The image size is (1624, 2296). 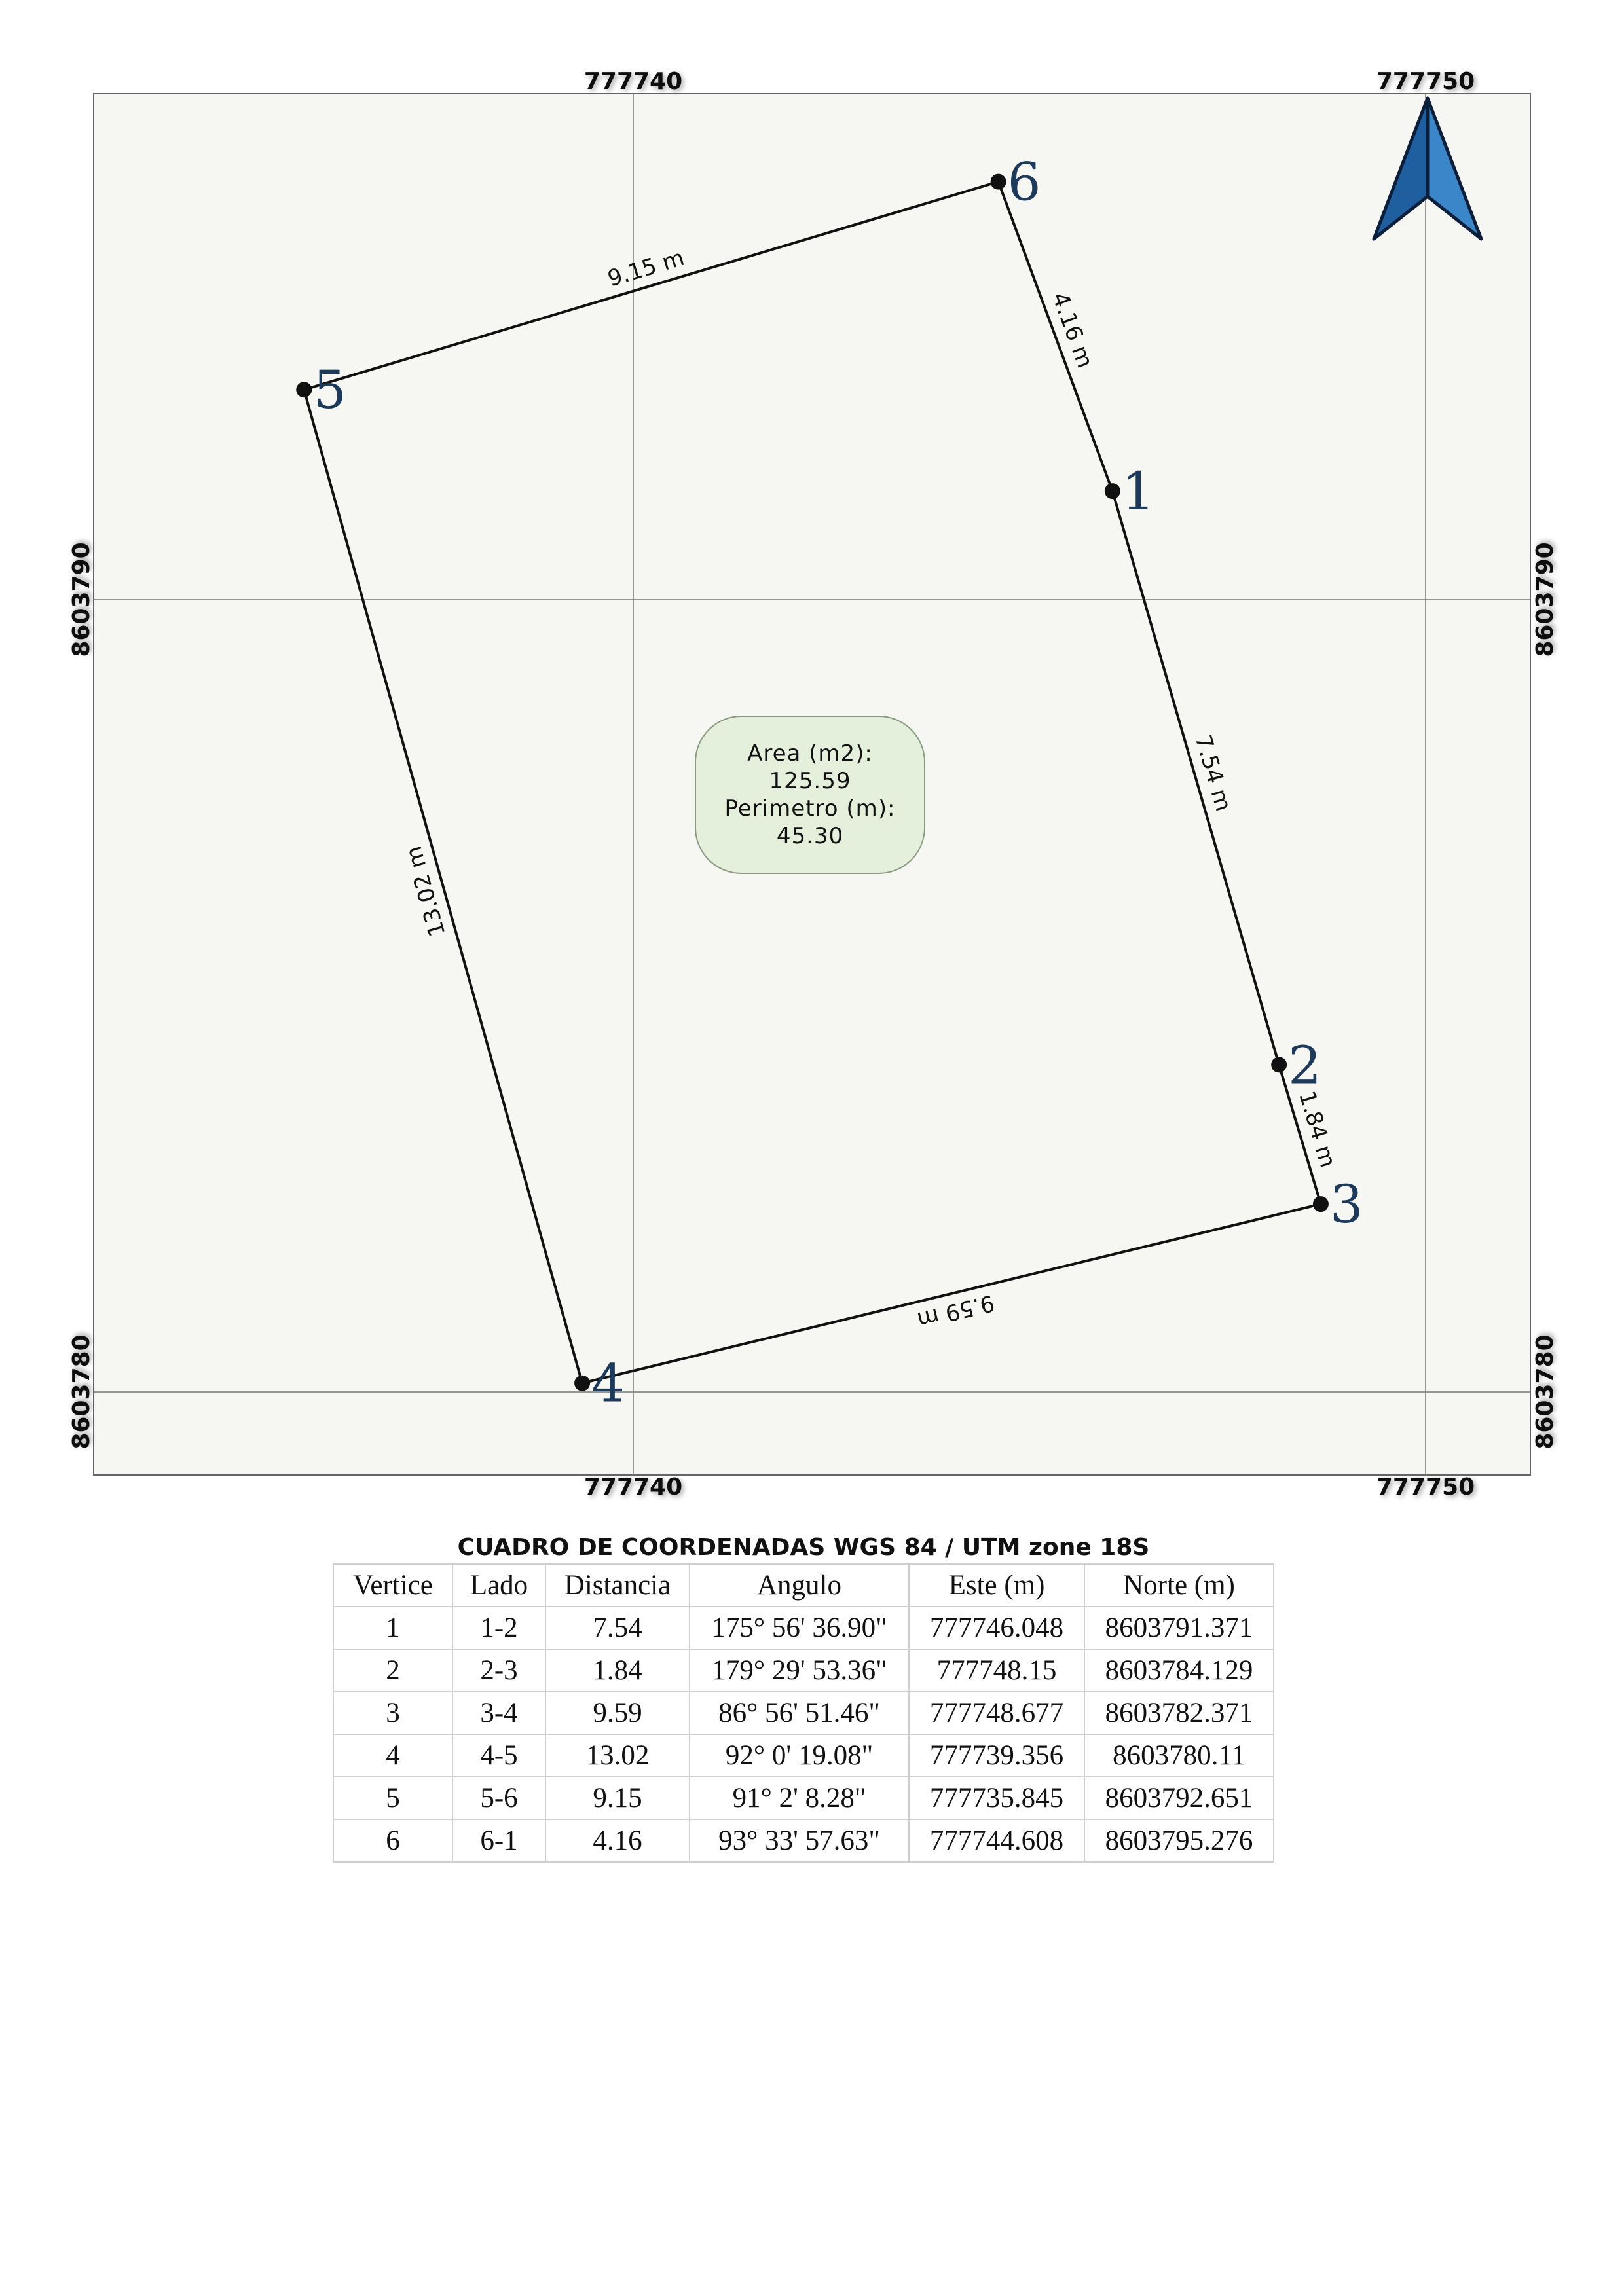 I want to click on cell-angulo: 91° 2' 8.28", so click(x=799, y=1798).